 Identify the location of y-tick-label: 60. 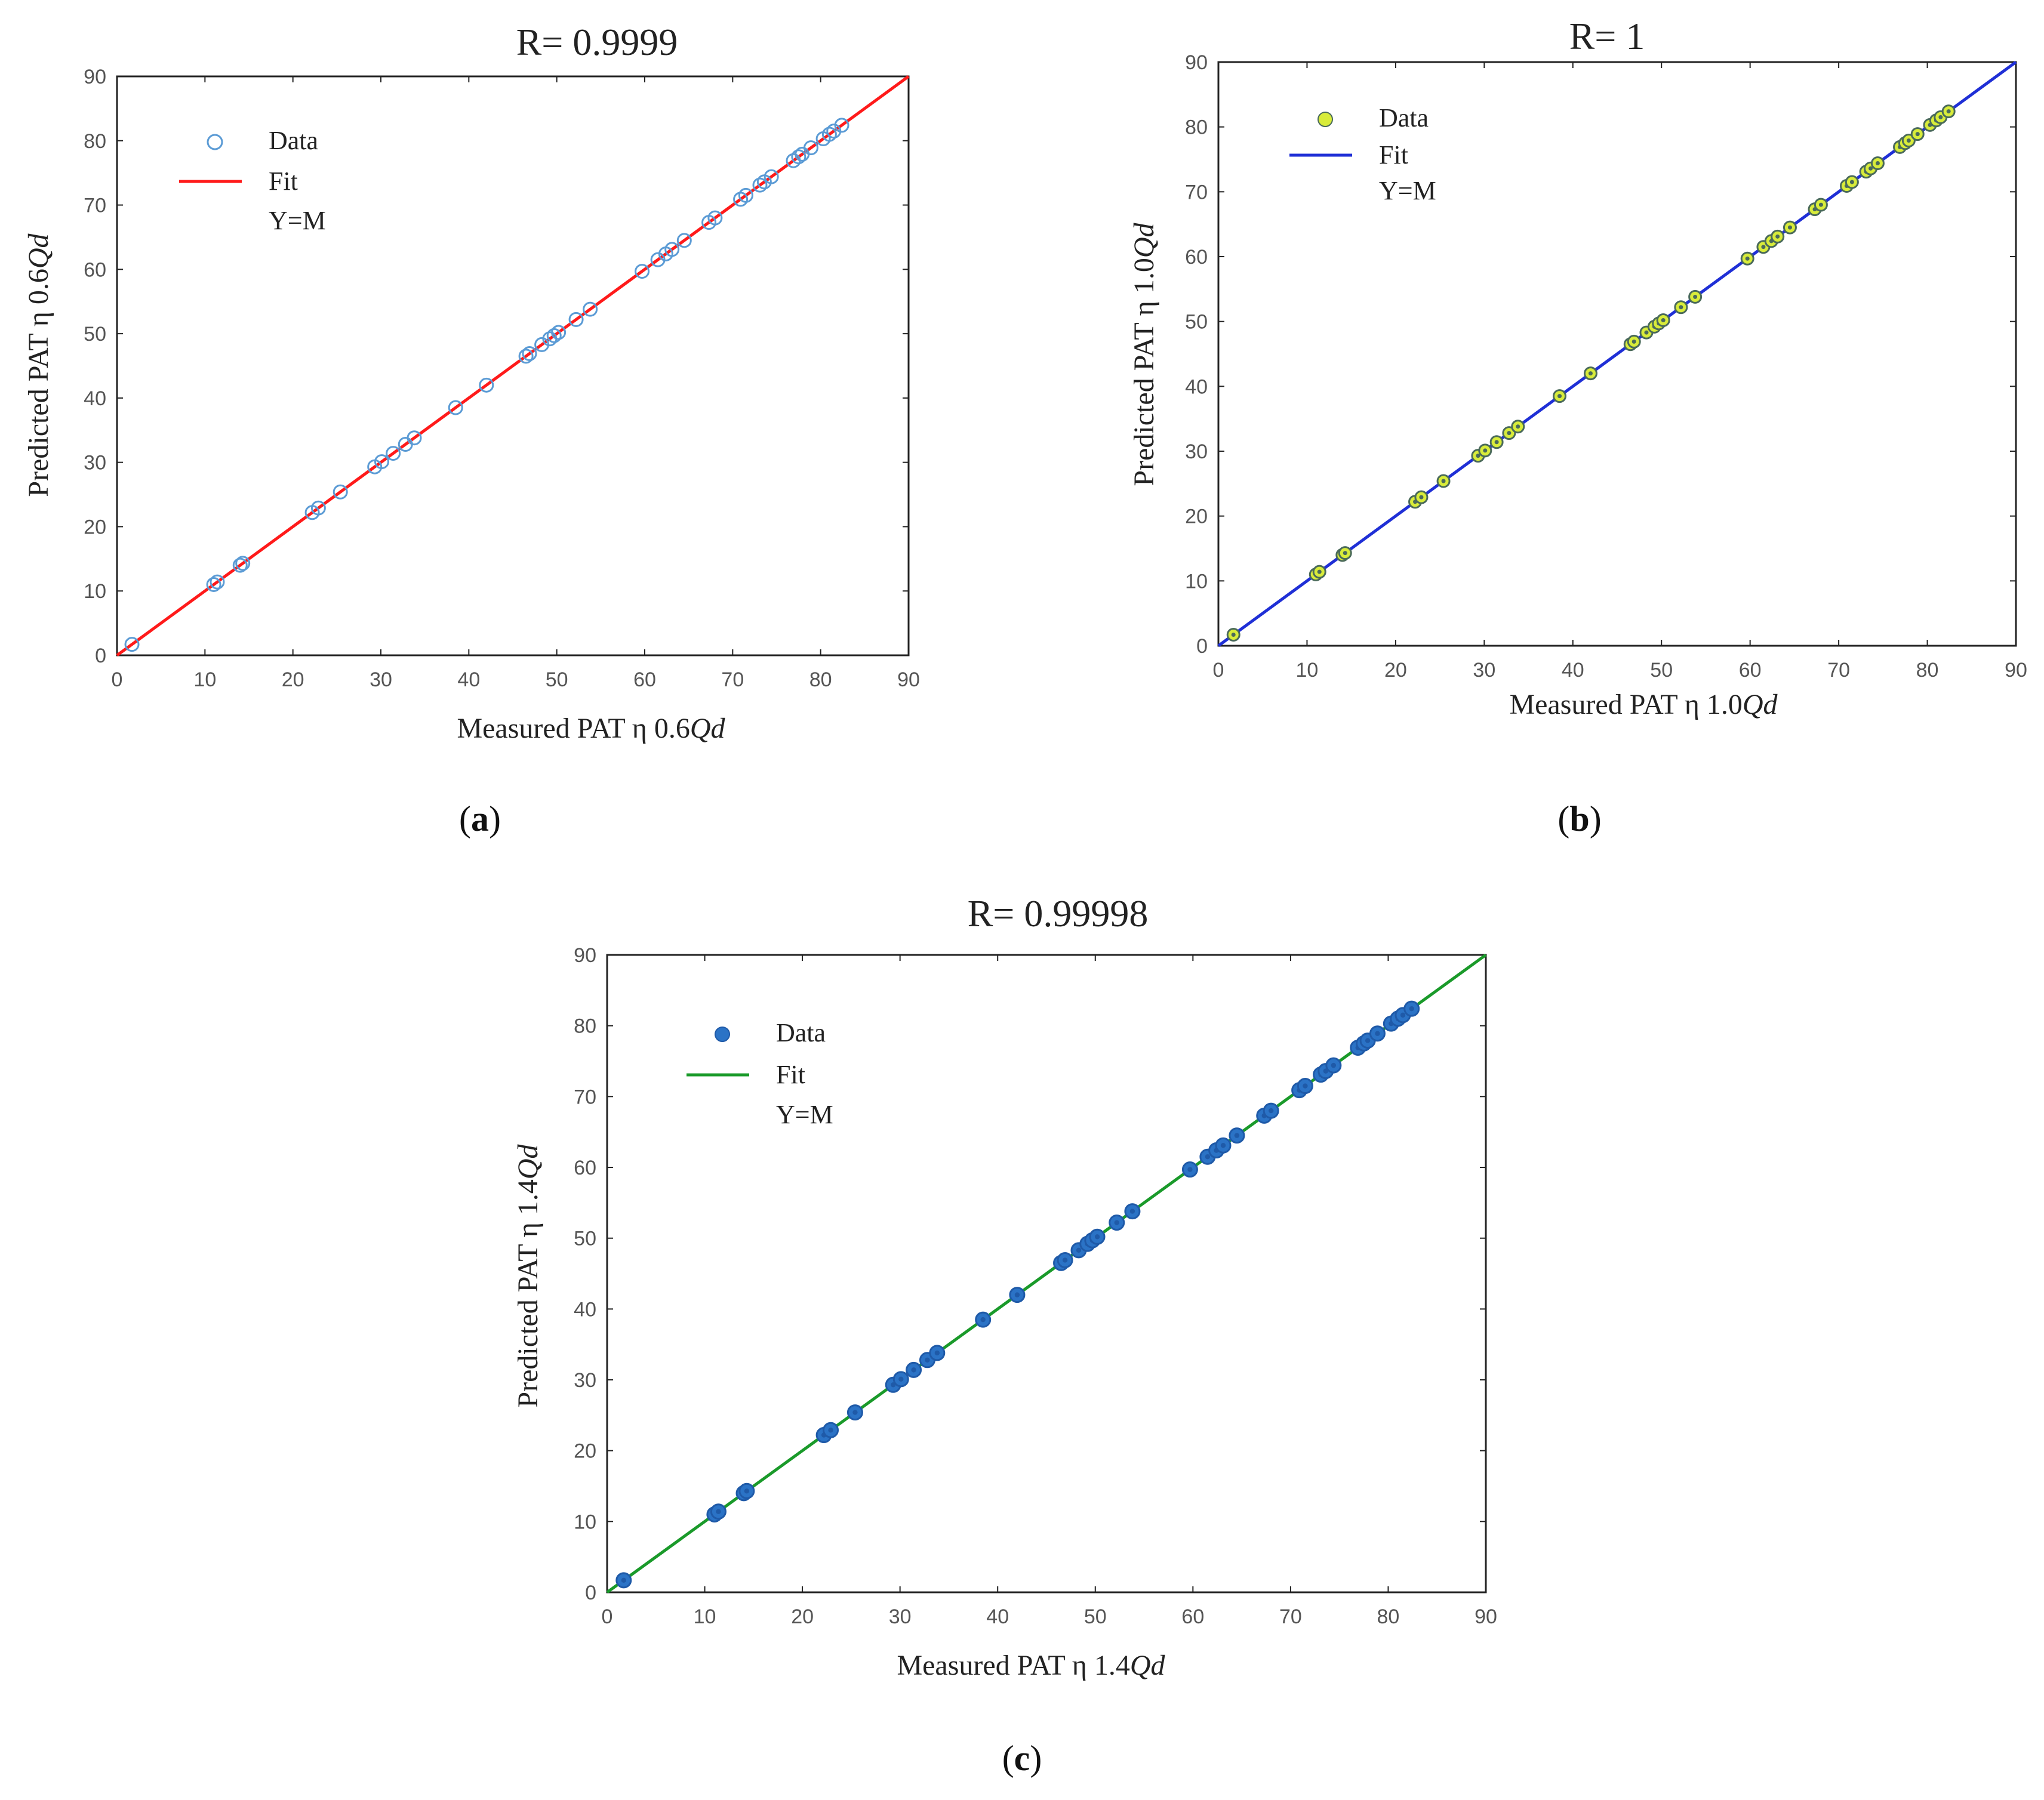
(1196, 257).